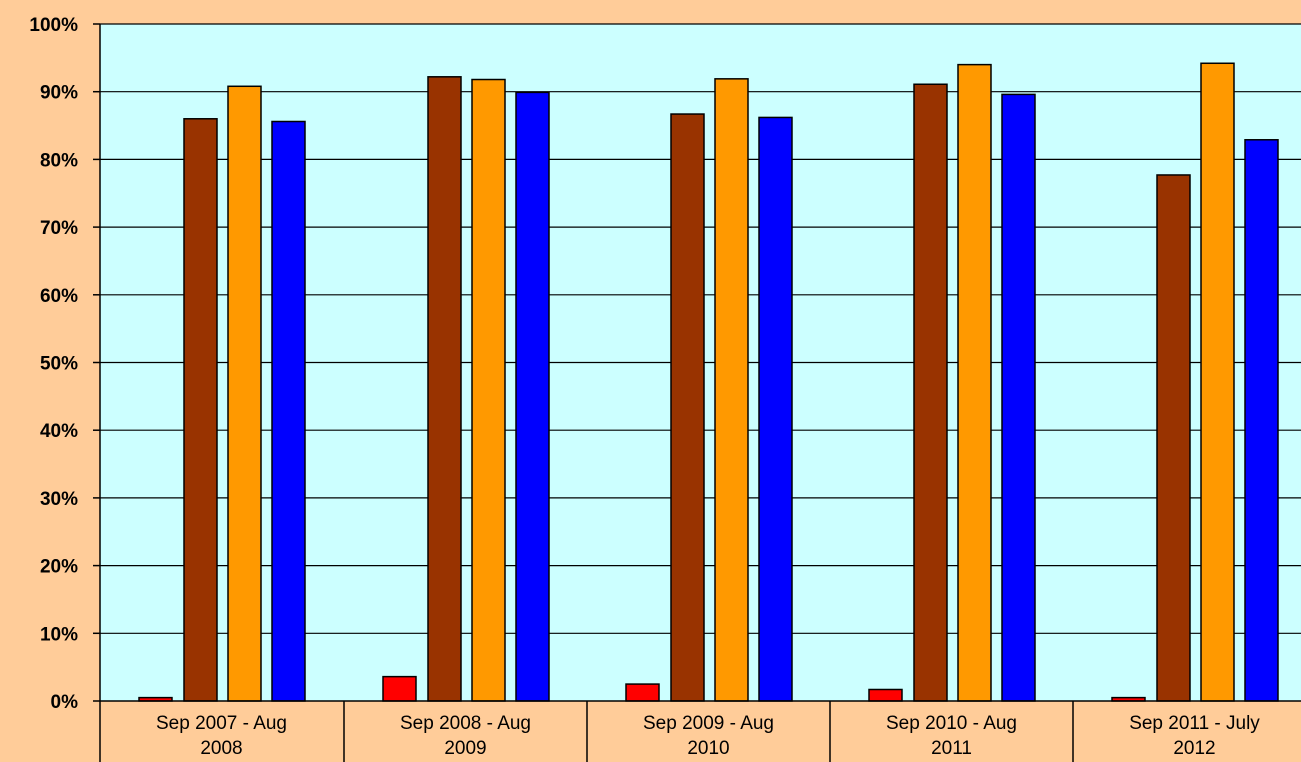  Describe the element at coordinates (951, 748) in the screenshot. I see `x-tick-label-line: 2011` at that location.